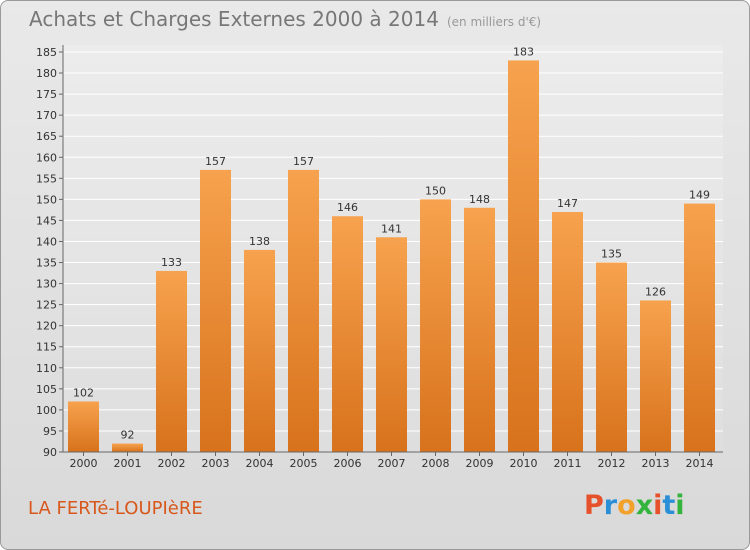  What do you see at coordinates (259, 350) in the screenshot?
I see `bar-2004` at bounding box center [259, 350].